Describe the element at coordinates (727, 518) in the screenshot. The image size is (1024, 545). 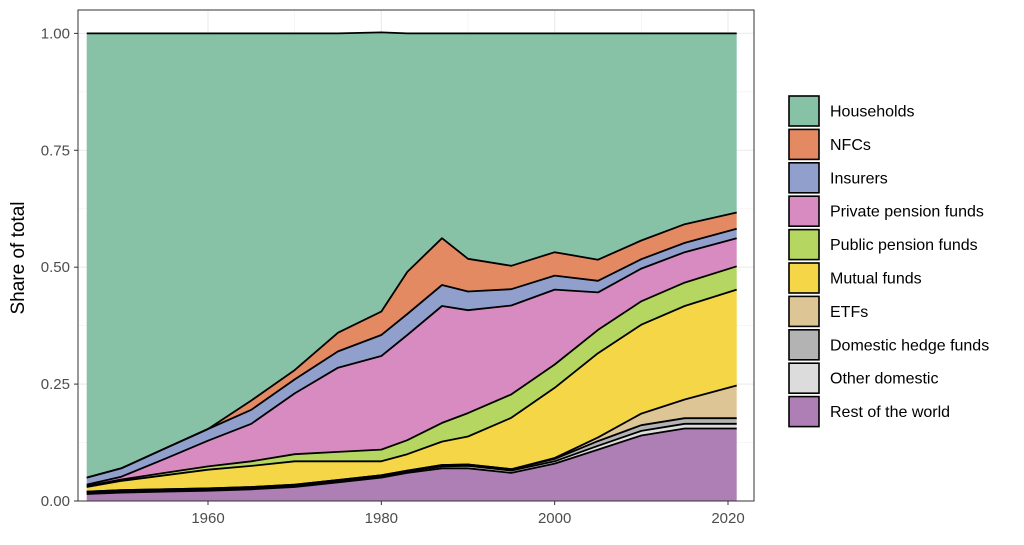
I see `x-tick-label: 2020` at that location.